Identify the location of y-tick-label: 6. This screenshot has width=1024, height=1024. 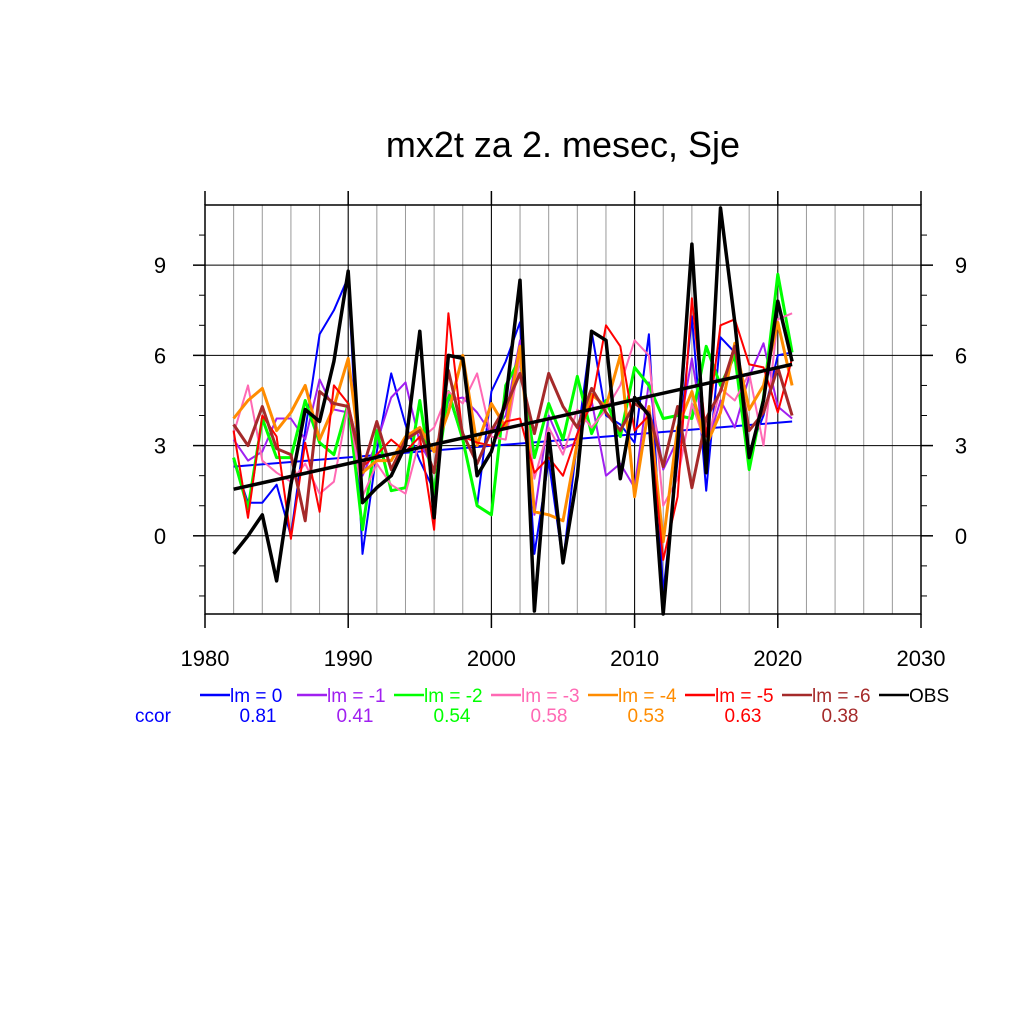
(160, 355).